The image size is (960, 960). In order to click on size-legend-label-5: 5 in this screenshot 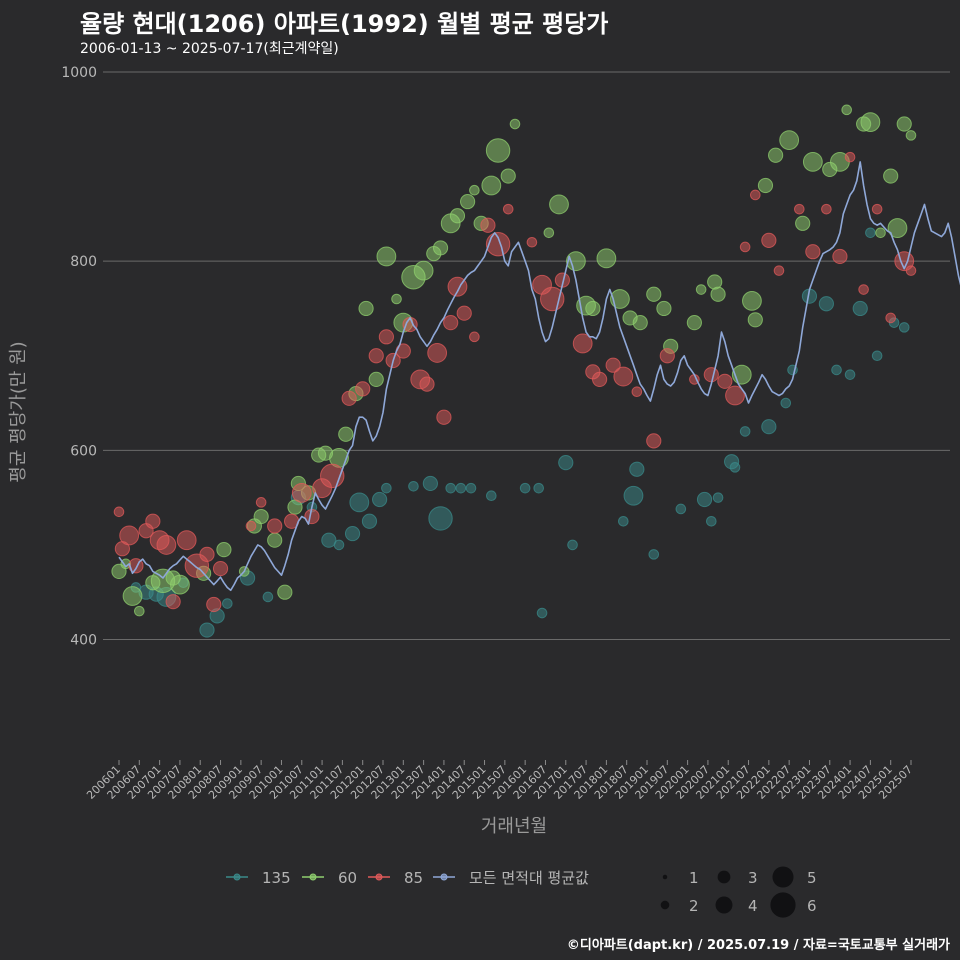, I will do `click(812, 878)`.